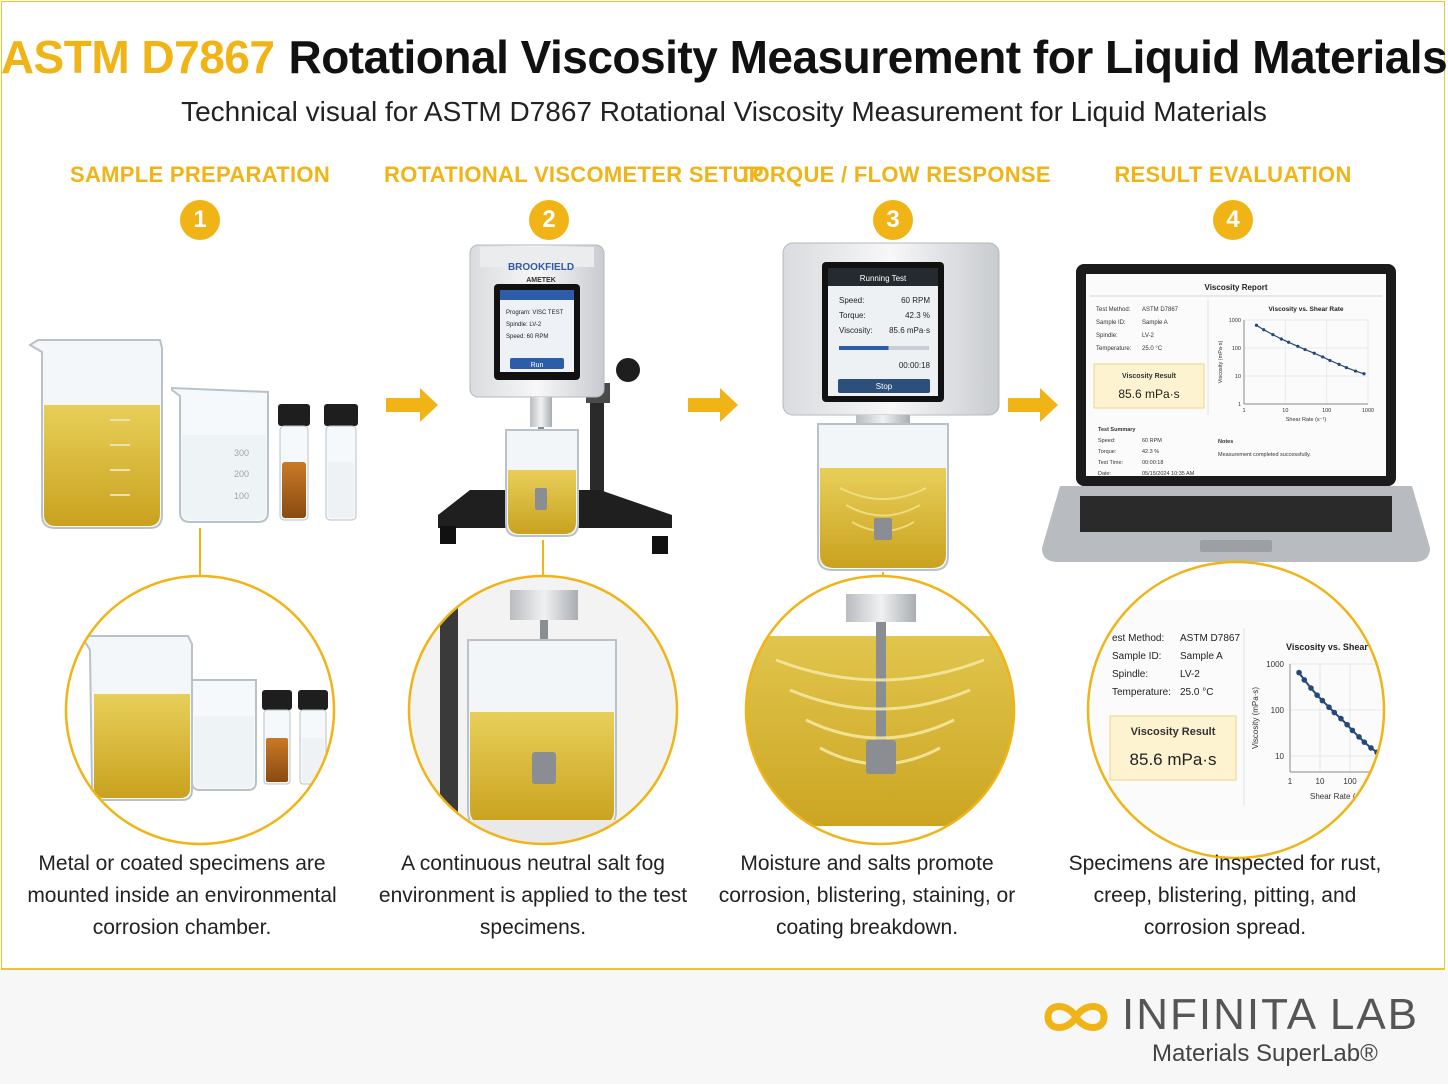 This screenshot has height=1086, width=1448. What do you see at coordinates (241, 453) in the screenshot?
I see `beaker-mark: 300` at bounding box center [241, 453].